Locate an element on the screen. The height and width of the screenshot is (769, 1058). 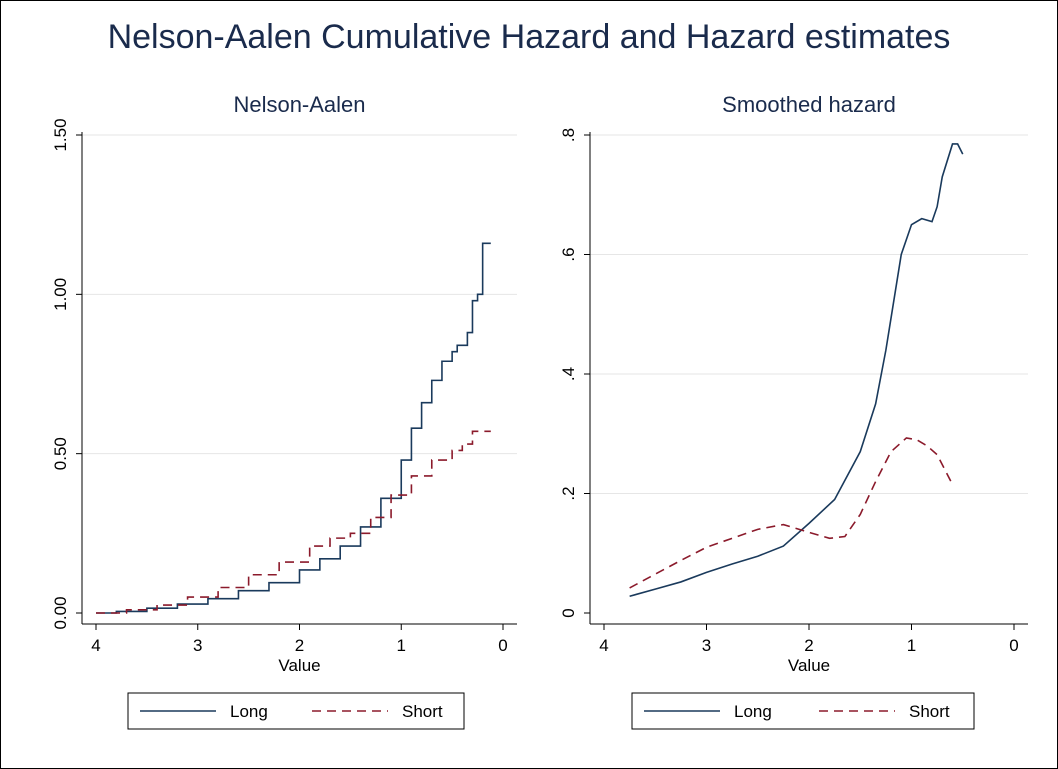
y-tick-label: 0.50 is located at coordinates (60, 453).